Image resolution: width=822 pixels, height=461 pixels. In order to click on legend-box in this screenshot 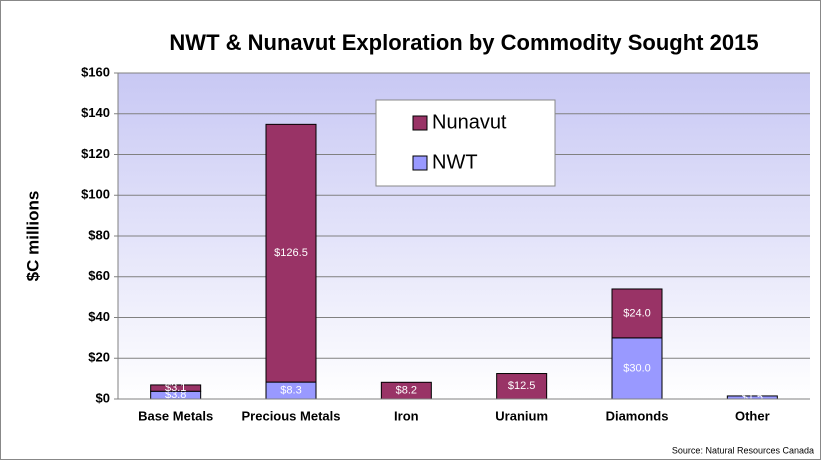, I will do `click(465, 143)`.